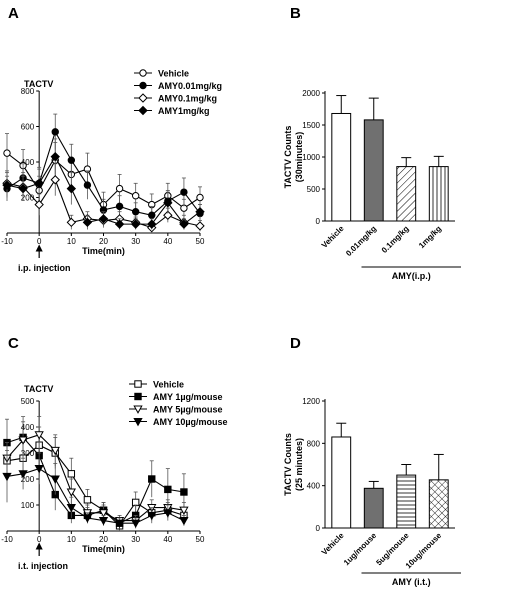 This screenshot has height=600, width=515. I want to click on legend-label: AMY 10µg/mouse, so click(190, 422).